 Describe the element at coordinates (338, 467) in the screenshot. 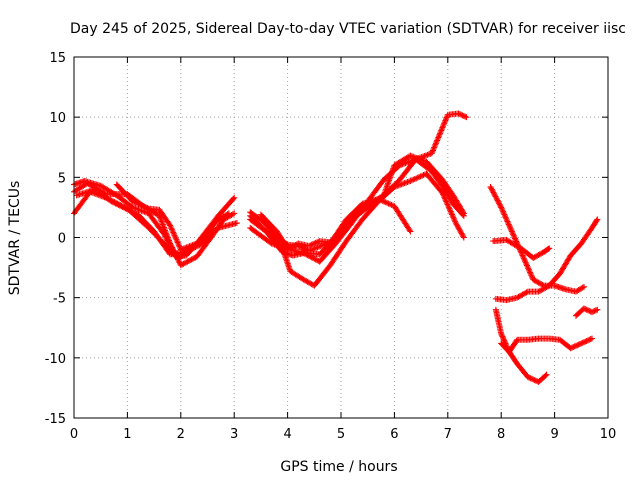

I see `x-axis-label: GPS time / hours` at that location.